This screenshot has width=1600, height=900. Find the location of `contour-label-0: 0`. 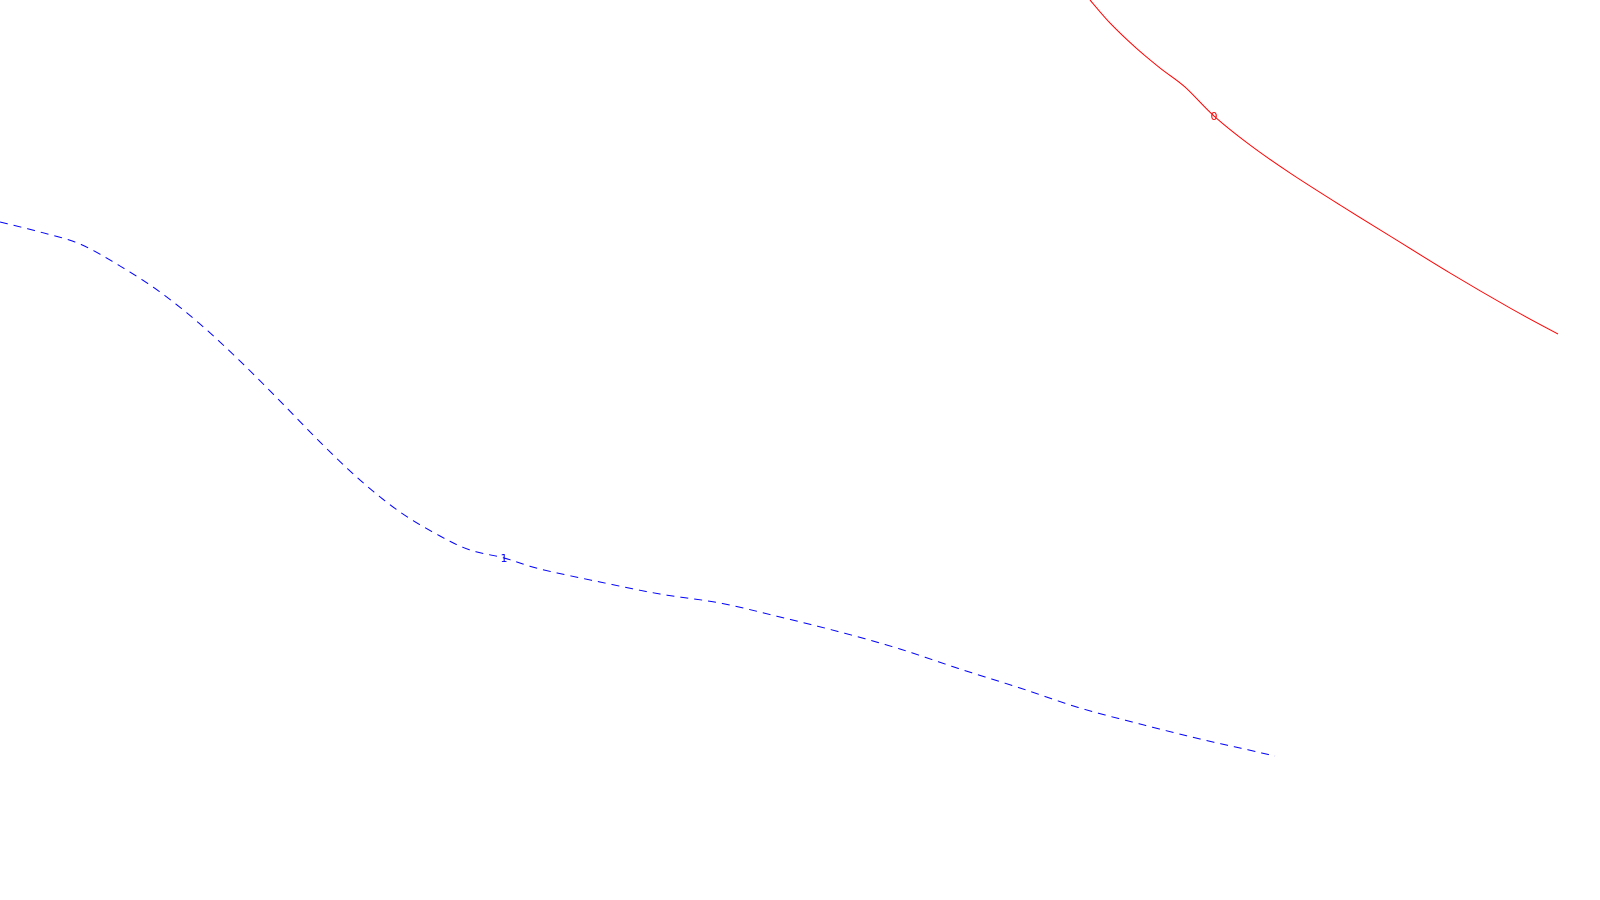

contour-label-0: 0 is located at coordinates (1214, 116).